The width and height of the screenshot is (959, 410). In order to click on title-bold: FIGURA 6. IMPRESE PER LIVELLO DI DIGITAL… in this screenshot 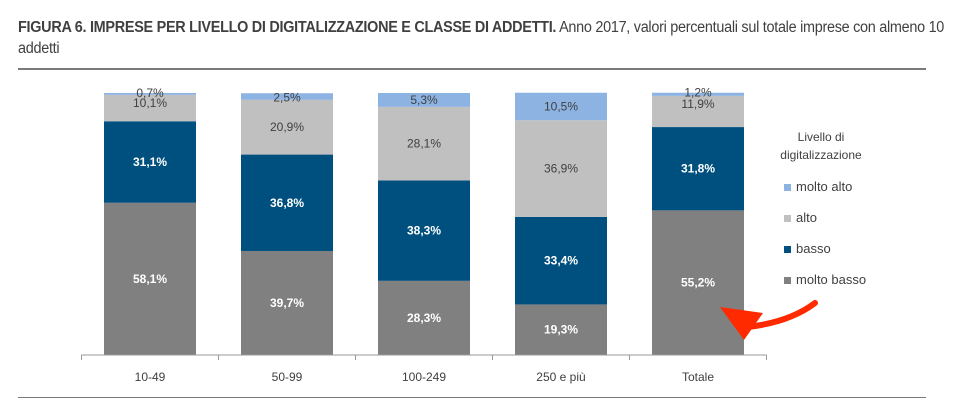, I will do `click(287, 27)`.